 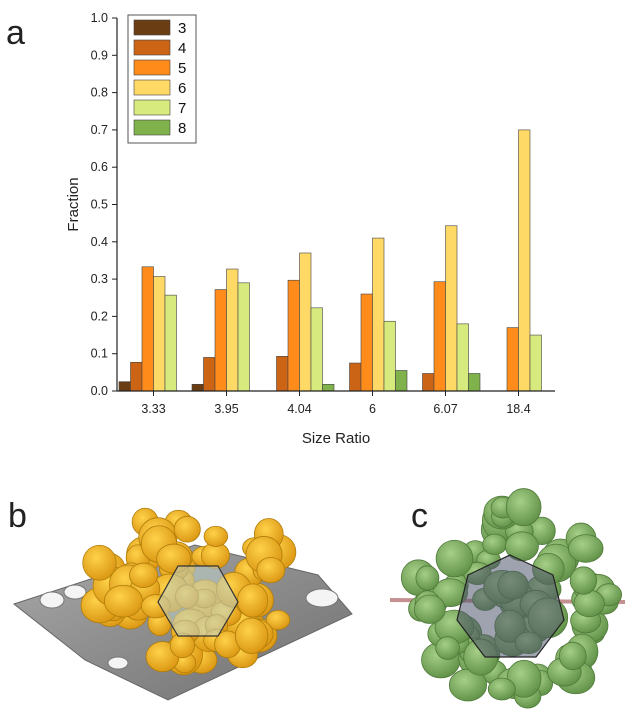 What do you see at coordinates (419, 516) in the screenshot?
I see `panel-label-c: c` at bounding box center [419, 516].